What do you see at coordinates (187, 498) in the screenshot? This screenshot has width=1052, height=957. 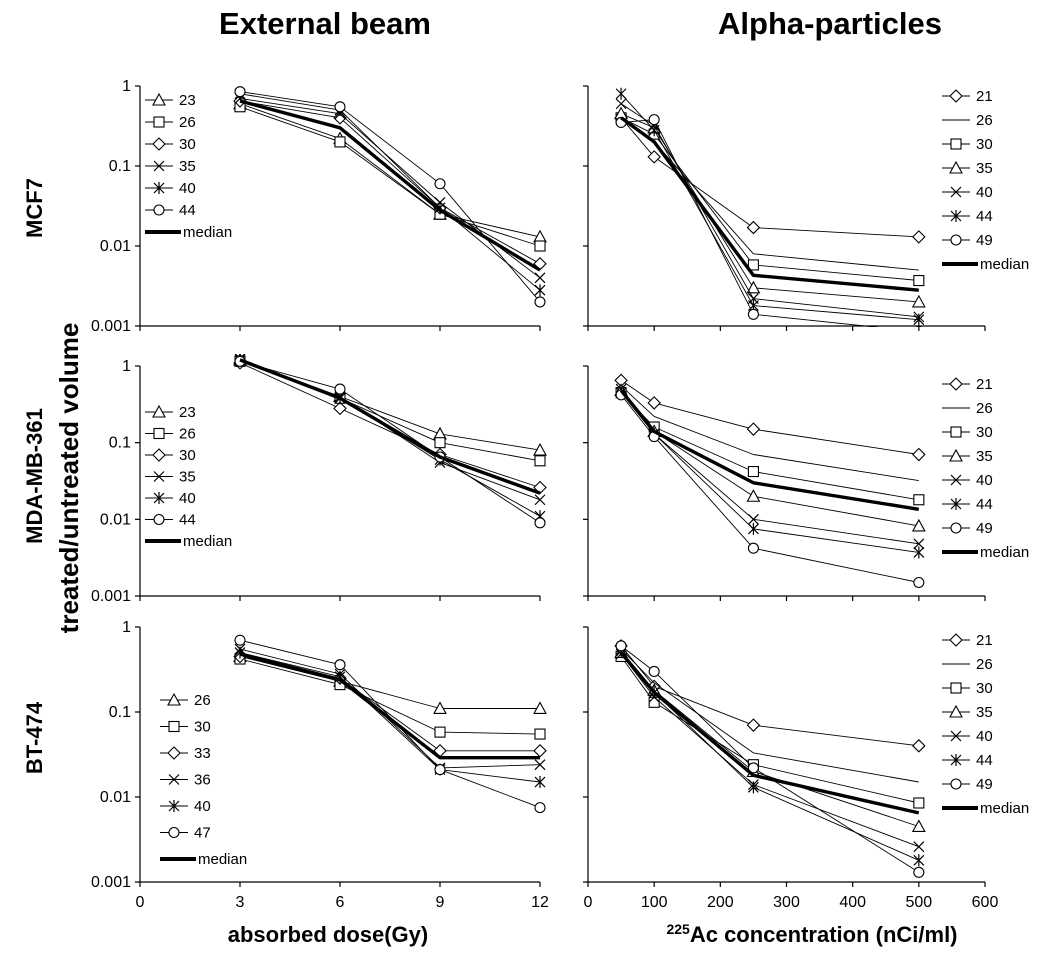 I see `legend-label: 40` at bounding box center [187, 498].